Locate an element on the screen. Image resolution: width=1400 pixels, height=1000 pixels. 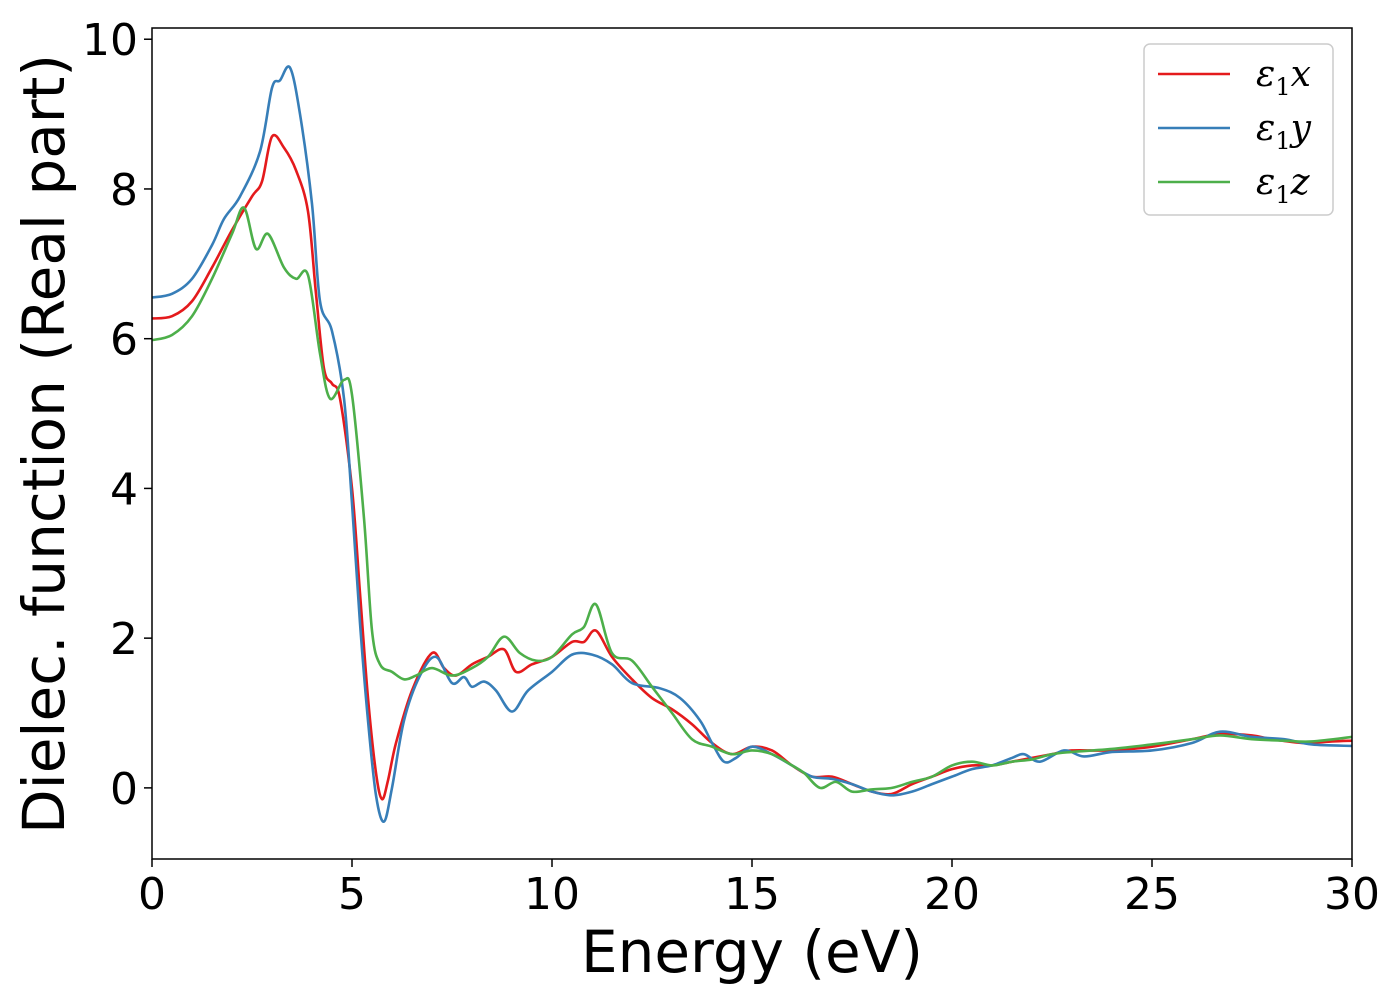
x-tick-label: 5 is located at coordinates (352, 894).